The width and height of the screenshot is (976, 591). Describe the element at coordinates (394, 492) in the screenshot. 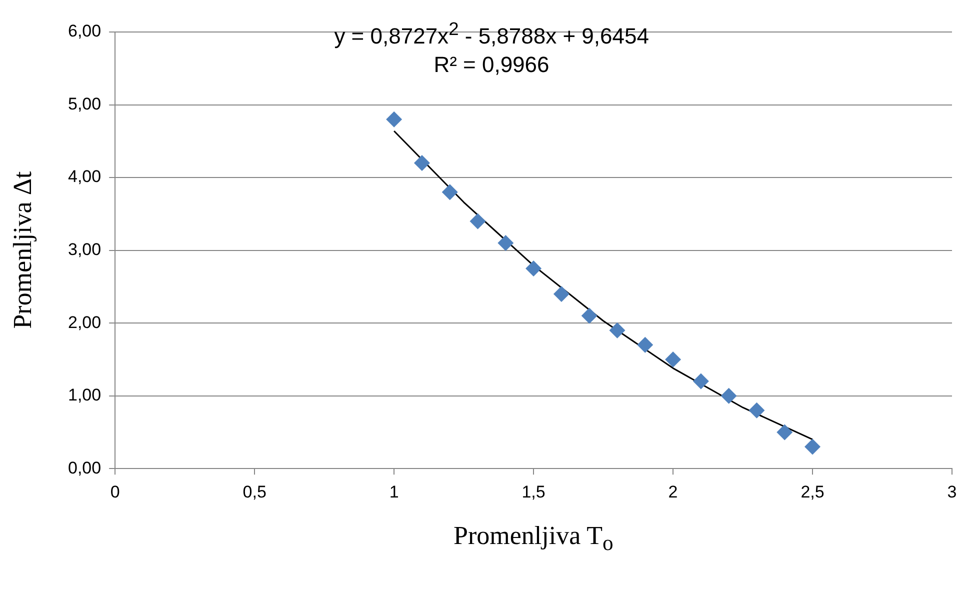

I see `x-tick-label: 1` at that location.